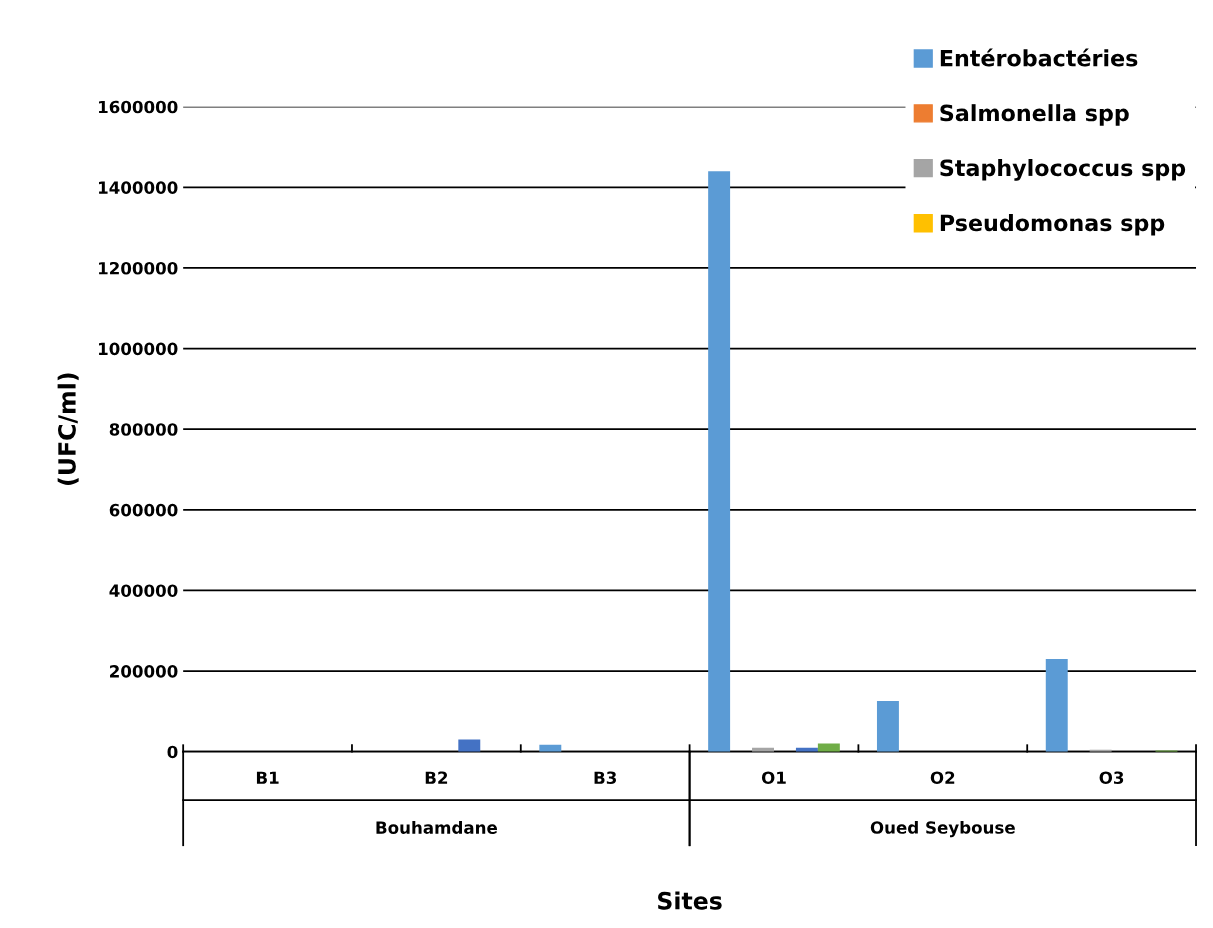  Describe the element at coordinates (68, 429) in the screenshot. I see `y-axis-title: (UFC/ml)` at that location.